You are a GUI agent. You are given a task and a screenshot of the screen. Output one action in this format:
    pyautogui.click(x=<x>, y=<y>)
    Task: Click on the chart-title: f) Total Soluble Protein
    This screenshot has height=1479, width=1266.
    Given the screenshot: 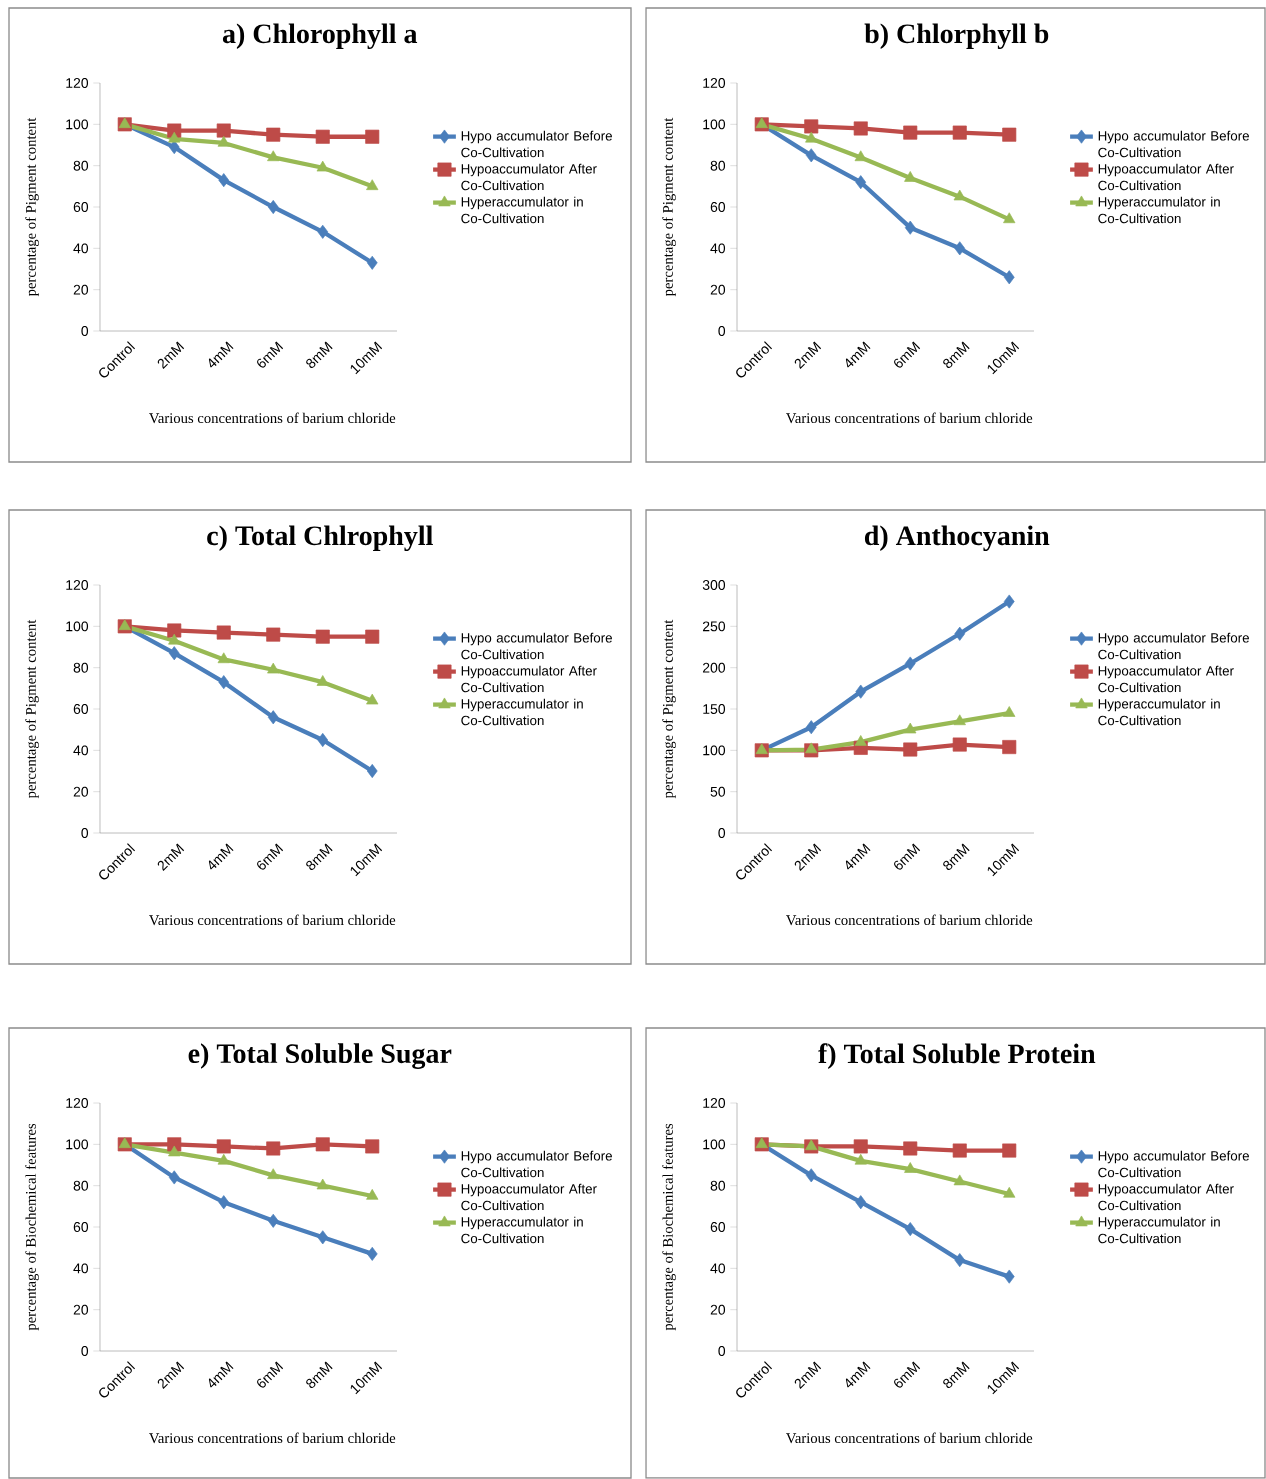 What is the action you would take?
    pyautogui.click(x=957, y=1056)
    